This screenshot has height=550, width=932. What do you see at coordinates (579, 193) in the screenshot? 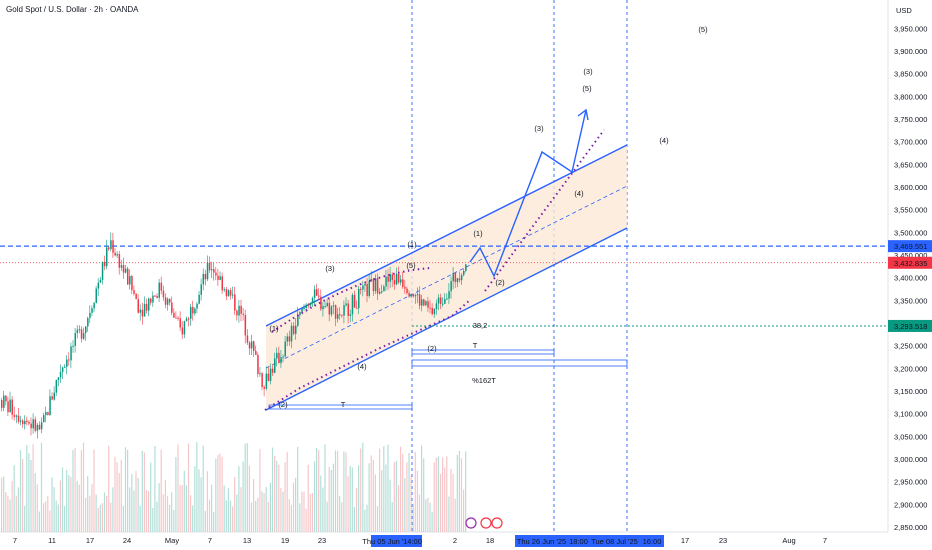
I see `wave-label: (4)` at bounding box center [579, 193].